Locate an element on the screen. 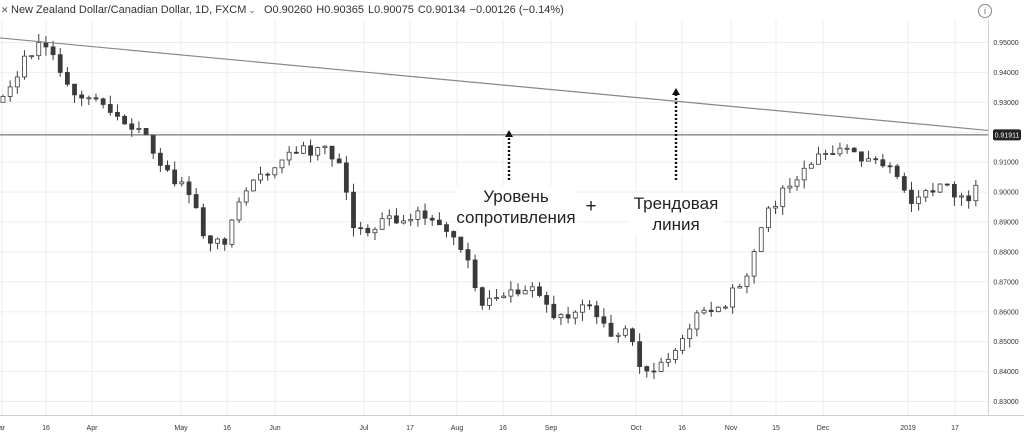 Image resolution: width=1024 pixels, height=435 pixels. trendline-annotation: Трендовая линия is located at coordinates (676, 214).